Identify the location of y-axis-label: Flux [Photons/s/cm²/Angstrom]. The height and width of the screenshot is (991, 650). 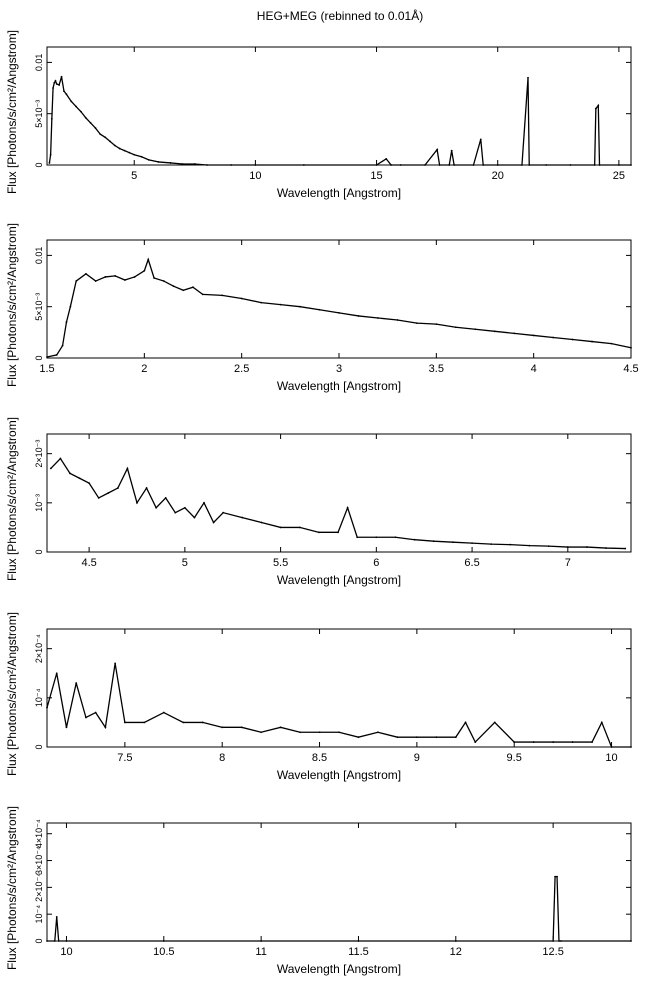
(12, 694).